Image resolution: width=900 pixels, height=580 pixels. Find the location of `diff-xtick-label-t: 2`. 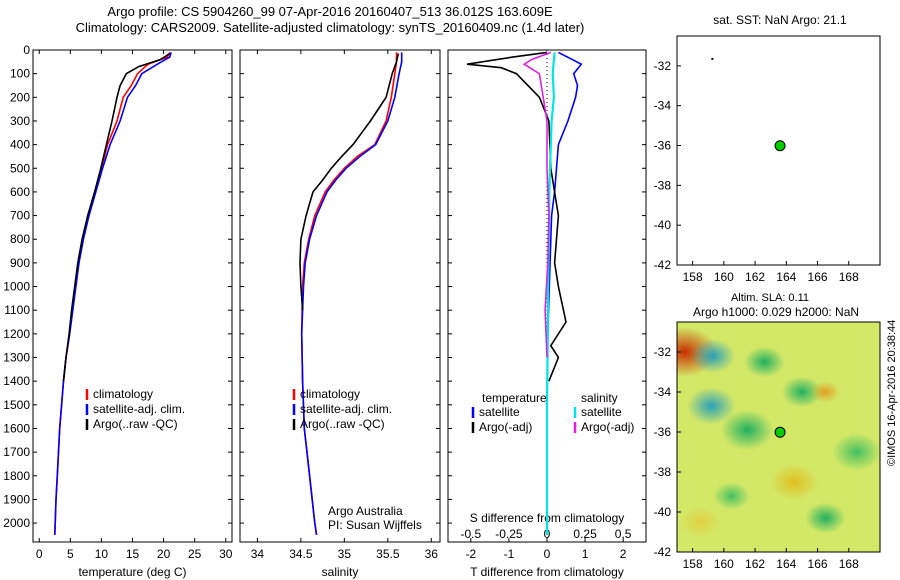

diff-xtick-label-t: 2 is located at coordinates (623, 554).